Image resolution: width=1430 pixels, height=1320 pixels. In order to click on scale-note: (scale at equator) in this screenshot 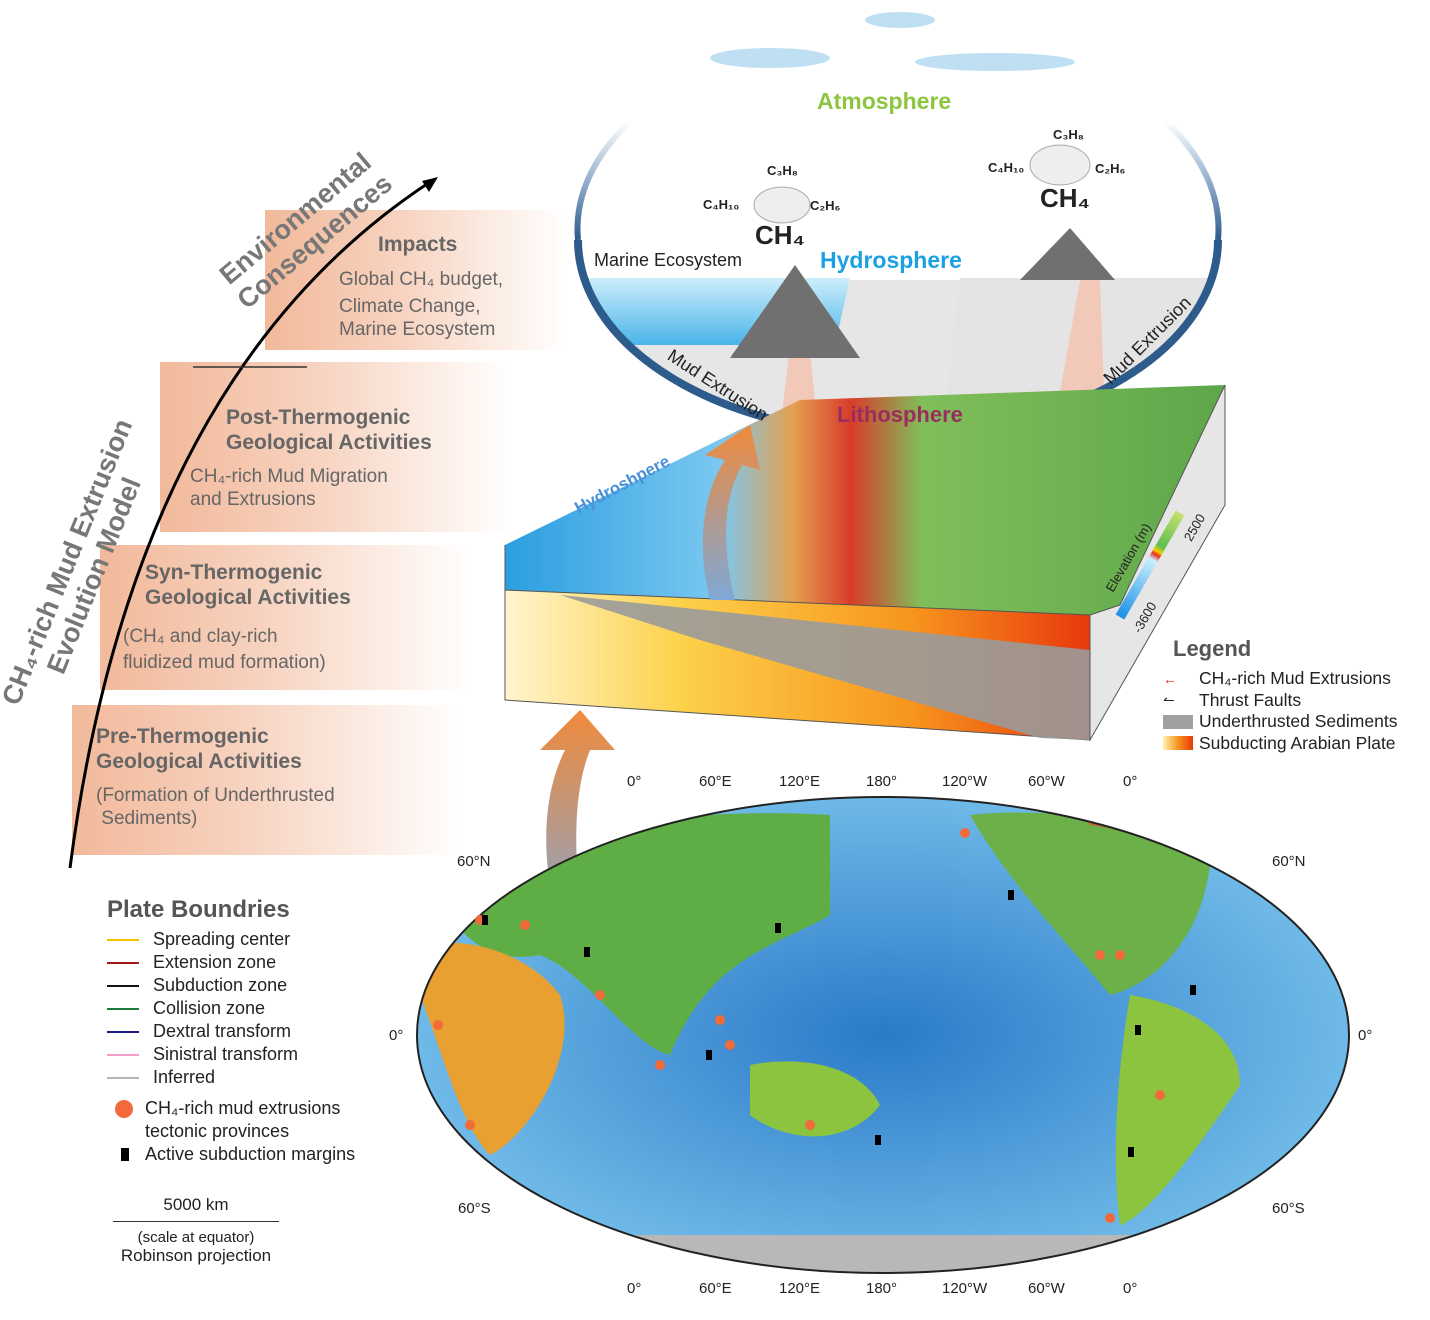, I will do `click(196, 1237)`.